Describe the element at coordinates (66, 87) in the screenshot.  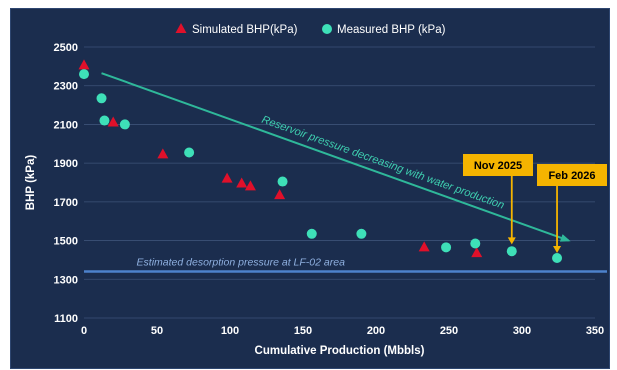
I see `y-tick-label: 2300` at that location.